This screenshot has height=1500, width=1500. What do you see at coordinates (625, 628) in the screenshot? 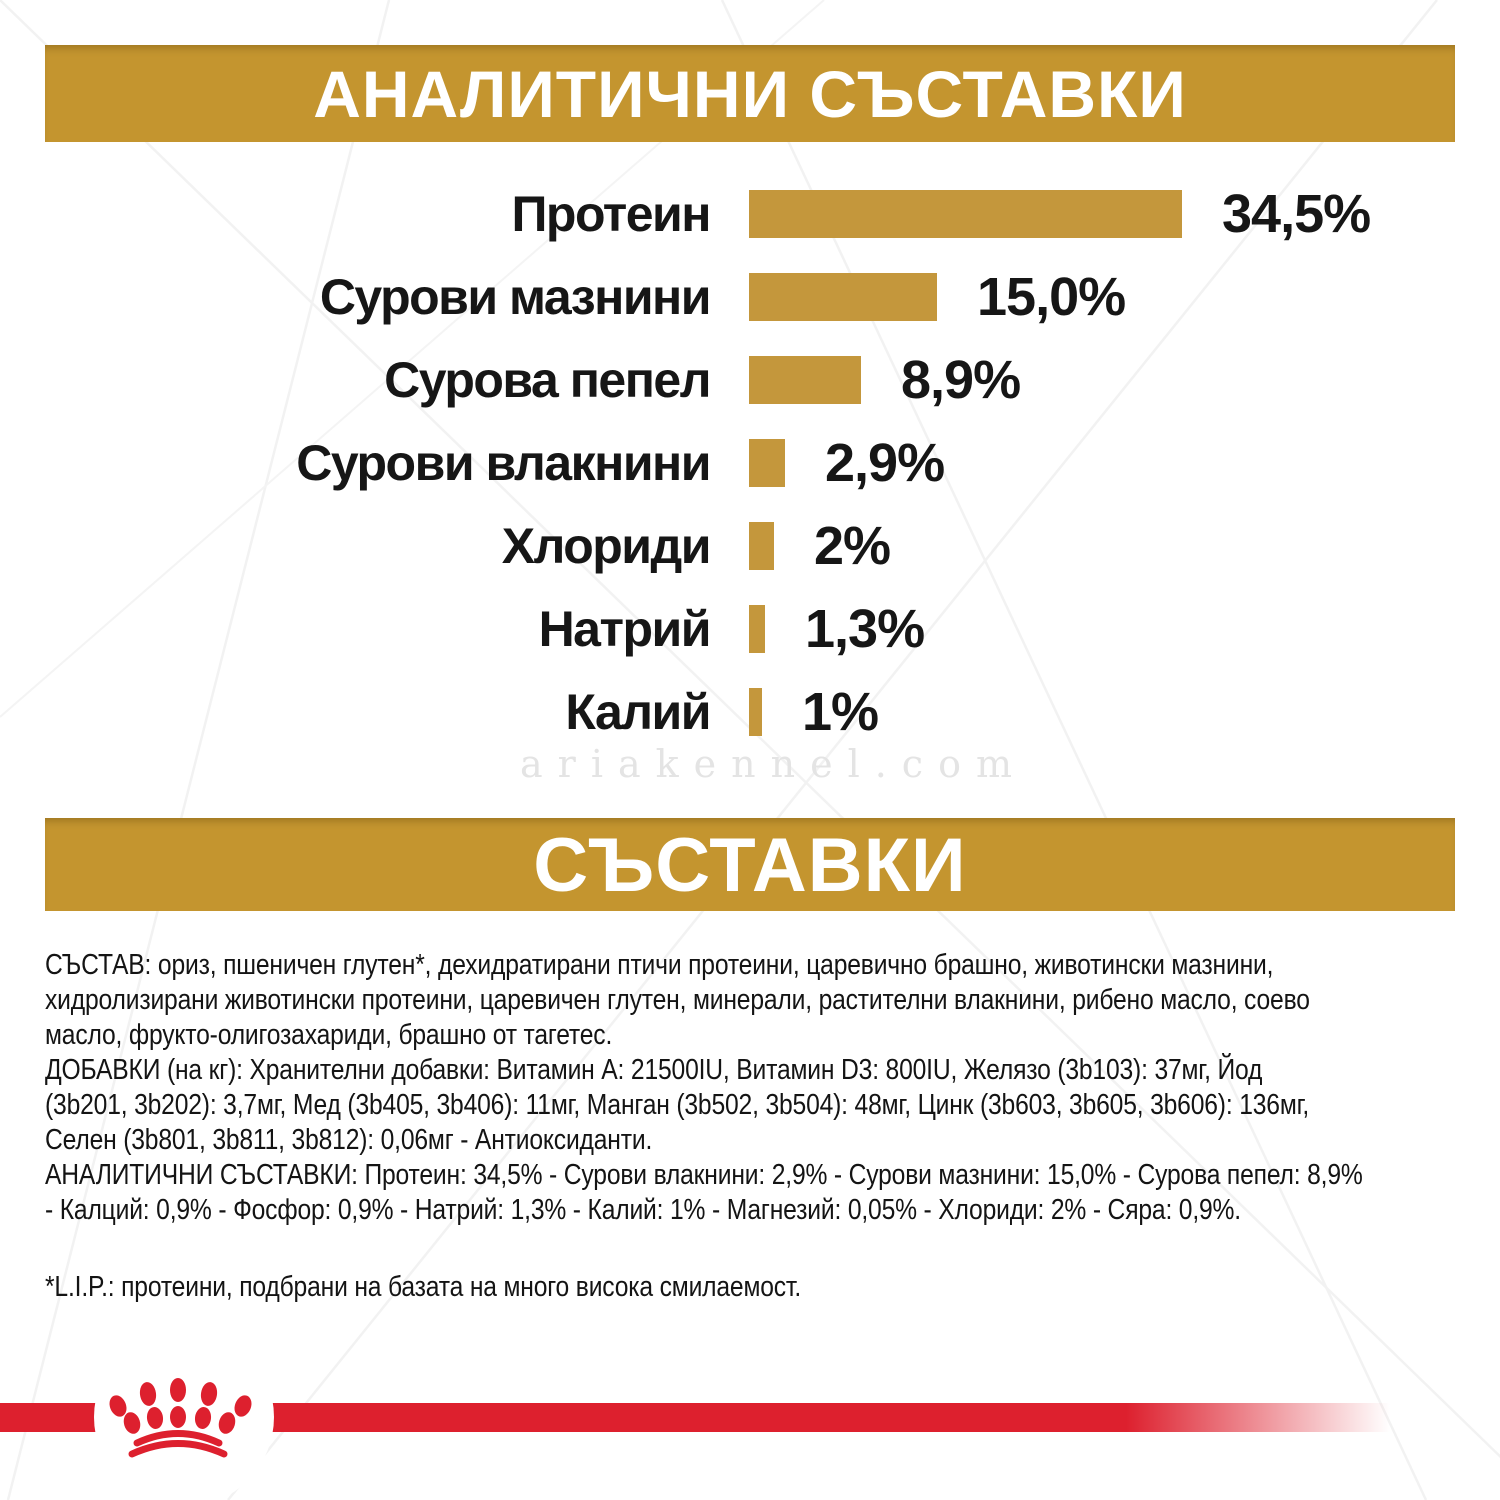
I see `bar-label: Натрий` at bounding box center [625, 628].